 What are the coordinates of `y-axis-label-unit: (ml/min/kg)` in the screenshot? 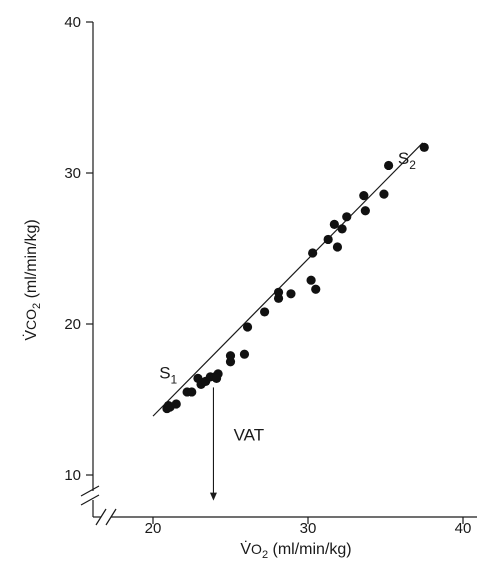 It's located at (31, 261).